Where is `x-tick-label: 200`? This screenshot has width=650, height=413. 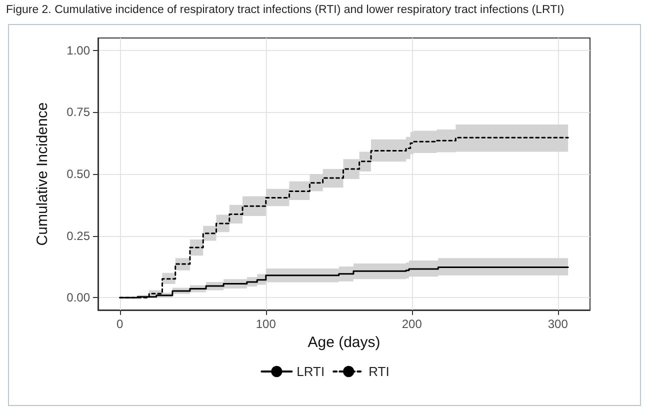
x-tick-label: 200 is located at coordinates (412, 324).